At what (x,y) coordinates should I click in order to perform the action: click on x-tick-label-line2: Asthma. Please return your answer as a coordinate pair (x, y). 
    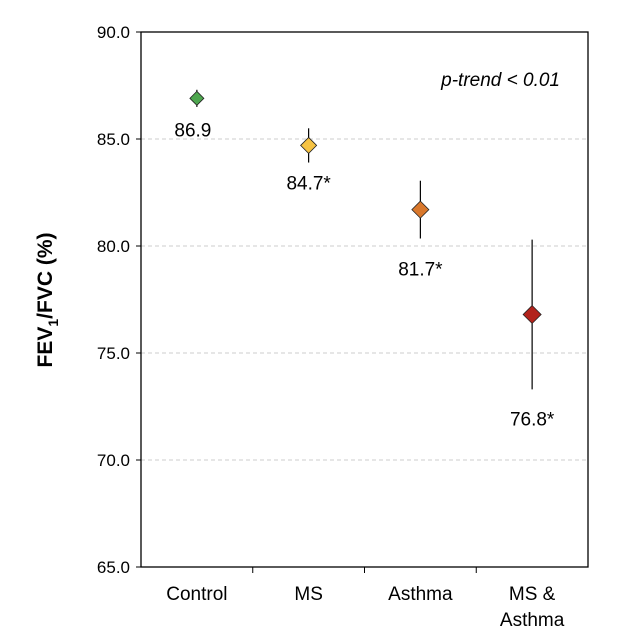
    Looking at the image, I should click on (532, 620).